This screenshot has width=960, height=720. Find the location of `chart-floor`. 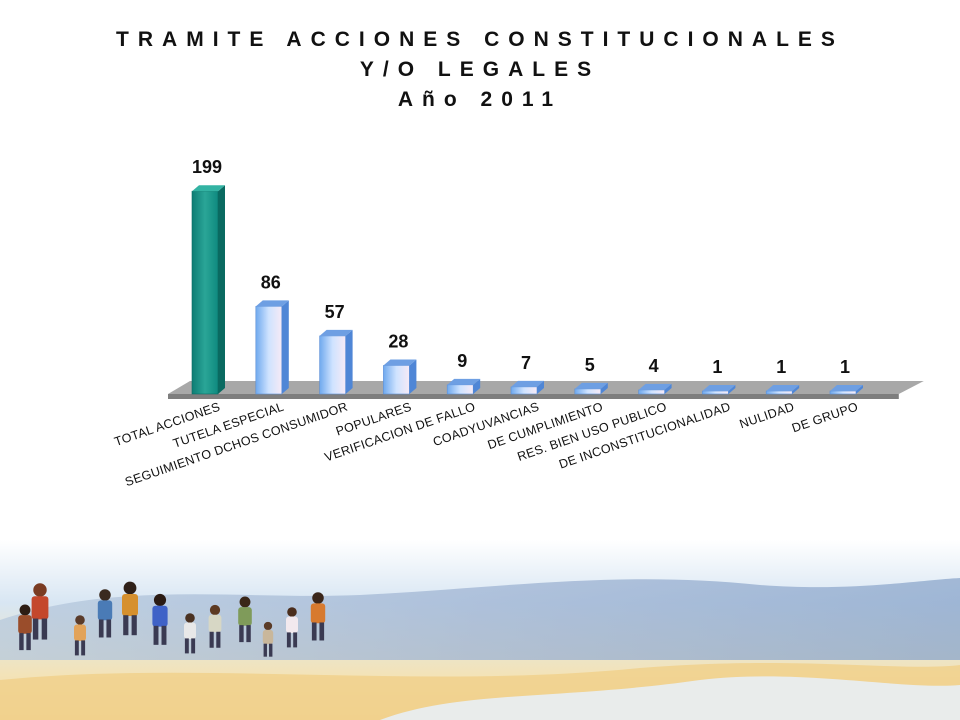

chart-floor is located at coordinates (546, 387).